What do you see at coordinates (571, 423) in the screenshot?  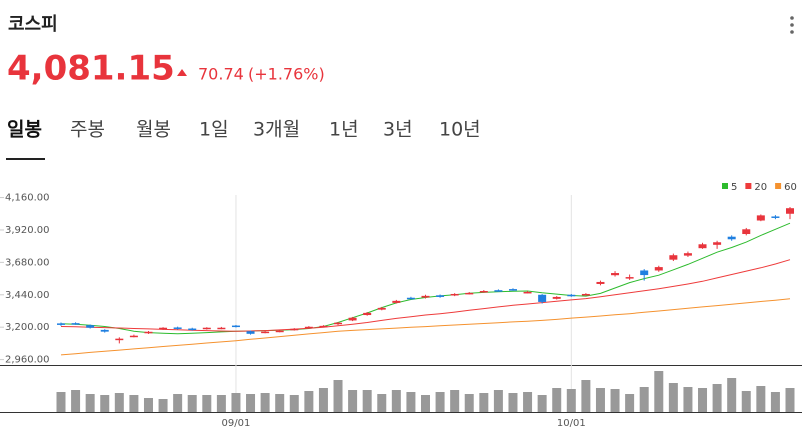 I see `x-tick-label: 10/01` at bounding box center [571, 423].